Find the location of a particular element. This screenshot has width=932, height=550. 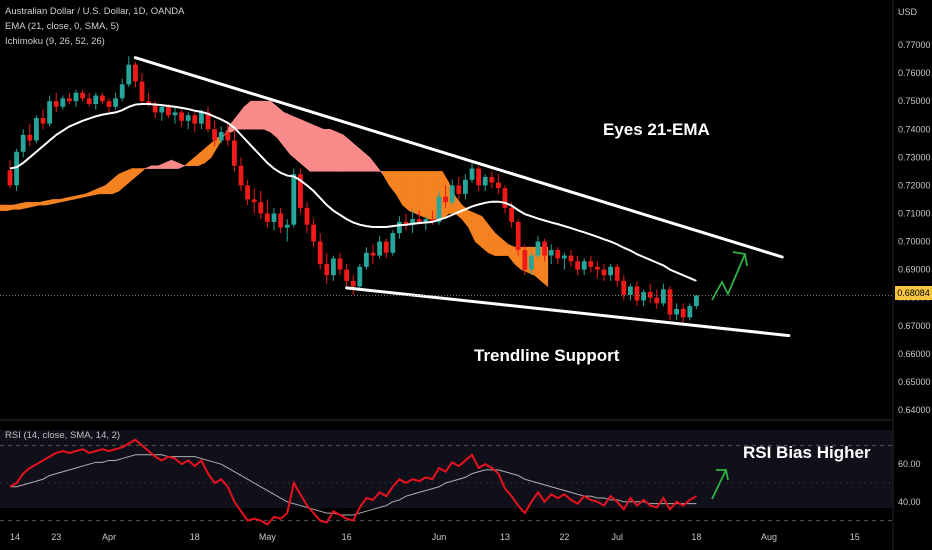

x-tick-label: 15 is located at coordinates (855, 537).